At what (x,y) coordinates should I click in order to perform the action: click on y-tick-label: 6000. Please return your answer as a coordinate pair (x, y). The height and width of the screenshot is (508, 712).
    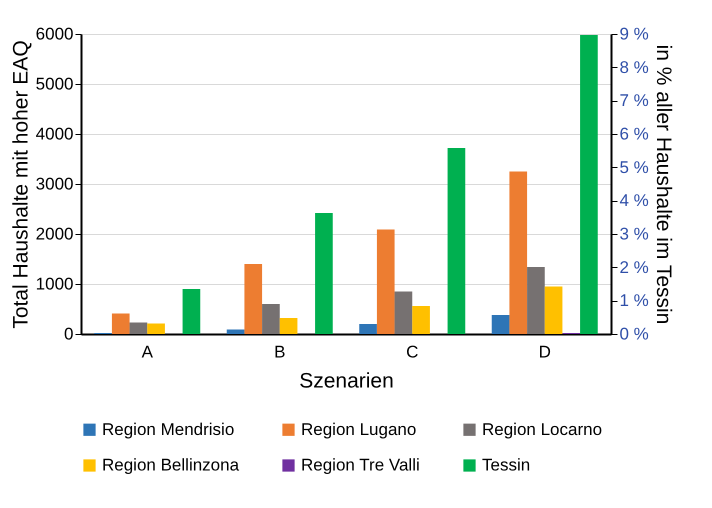
    Looking at the image, I should click on (55, 34).